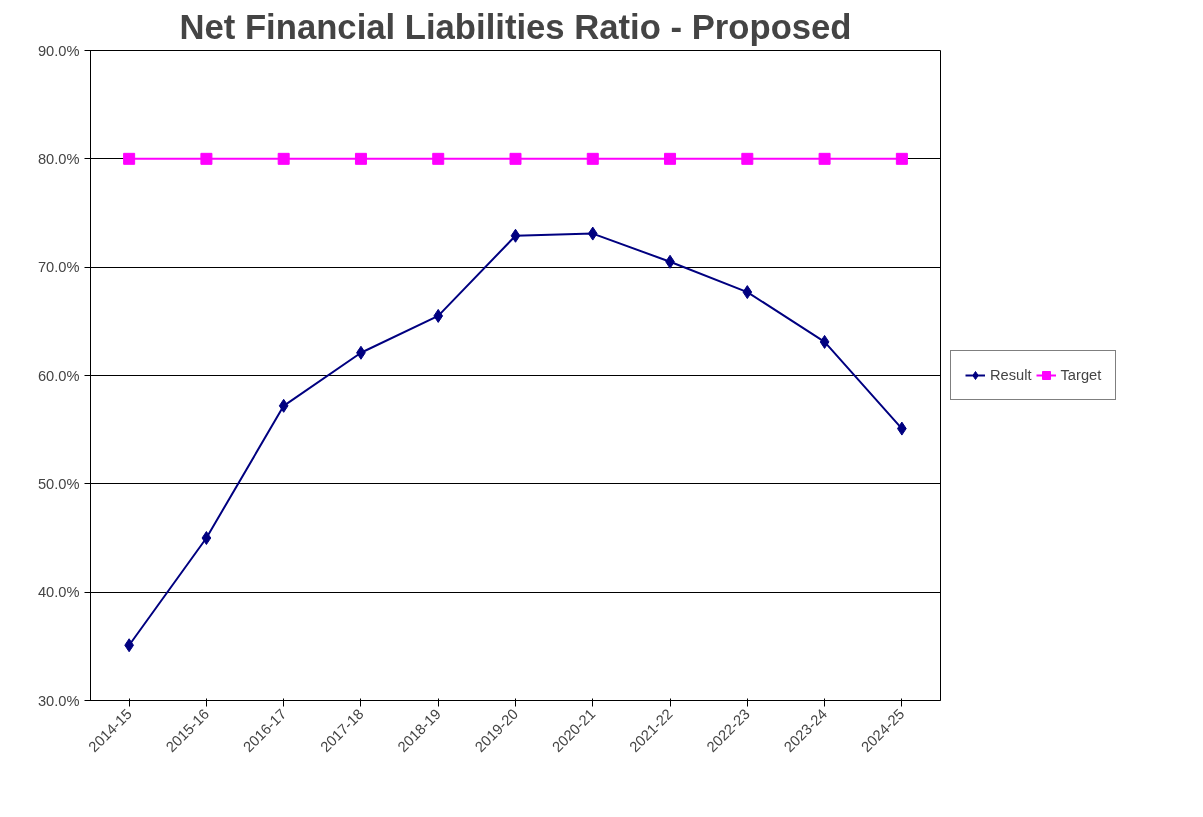 The width and height of the screenshot is (1203, 817). I want to click on legend-label: Result, so click(1011, 375).